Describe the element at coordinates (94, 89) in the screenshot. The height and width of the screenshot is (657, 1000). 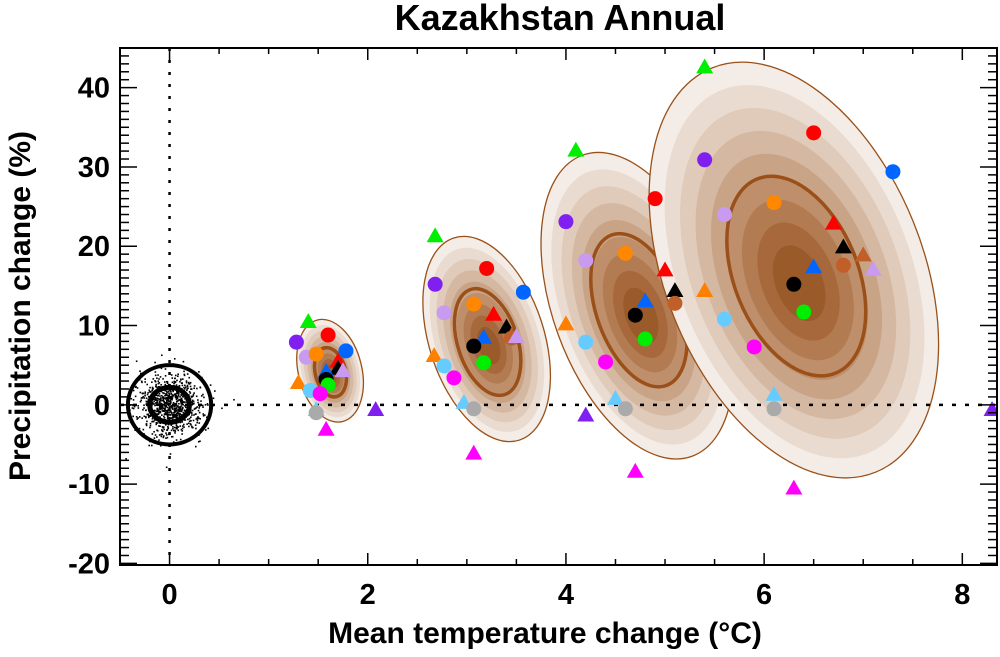
I see `y-tick-label: 40` at that location.